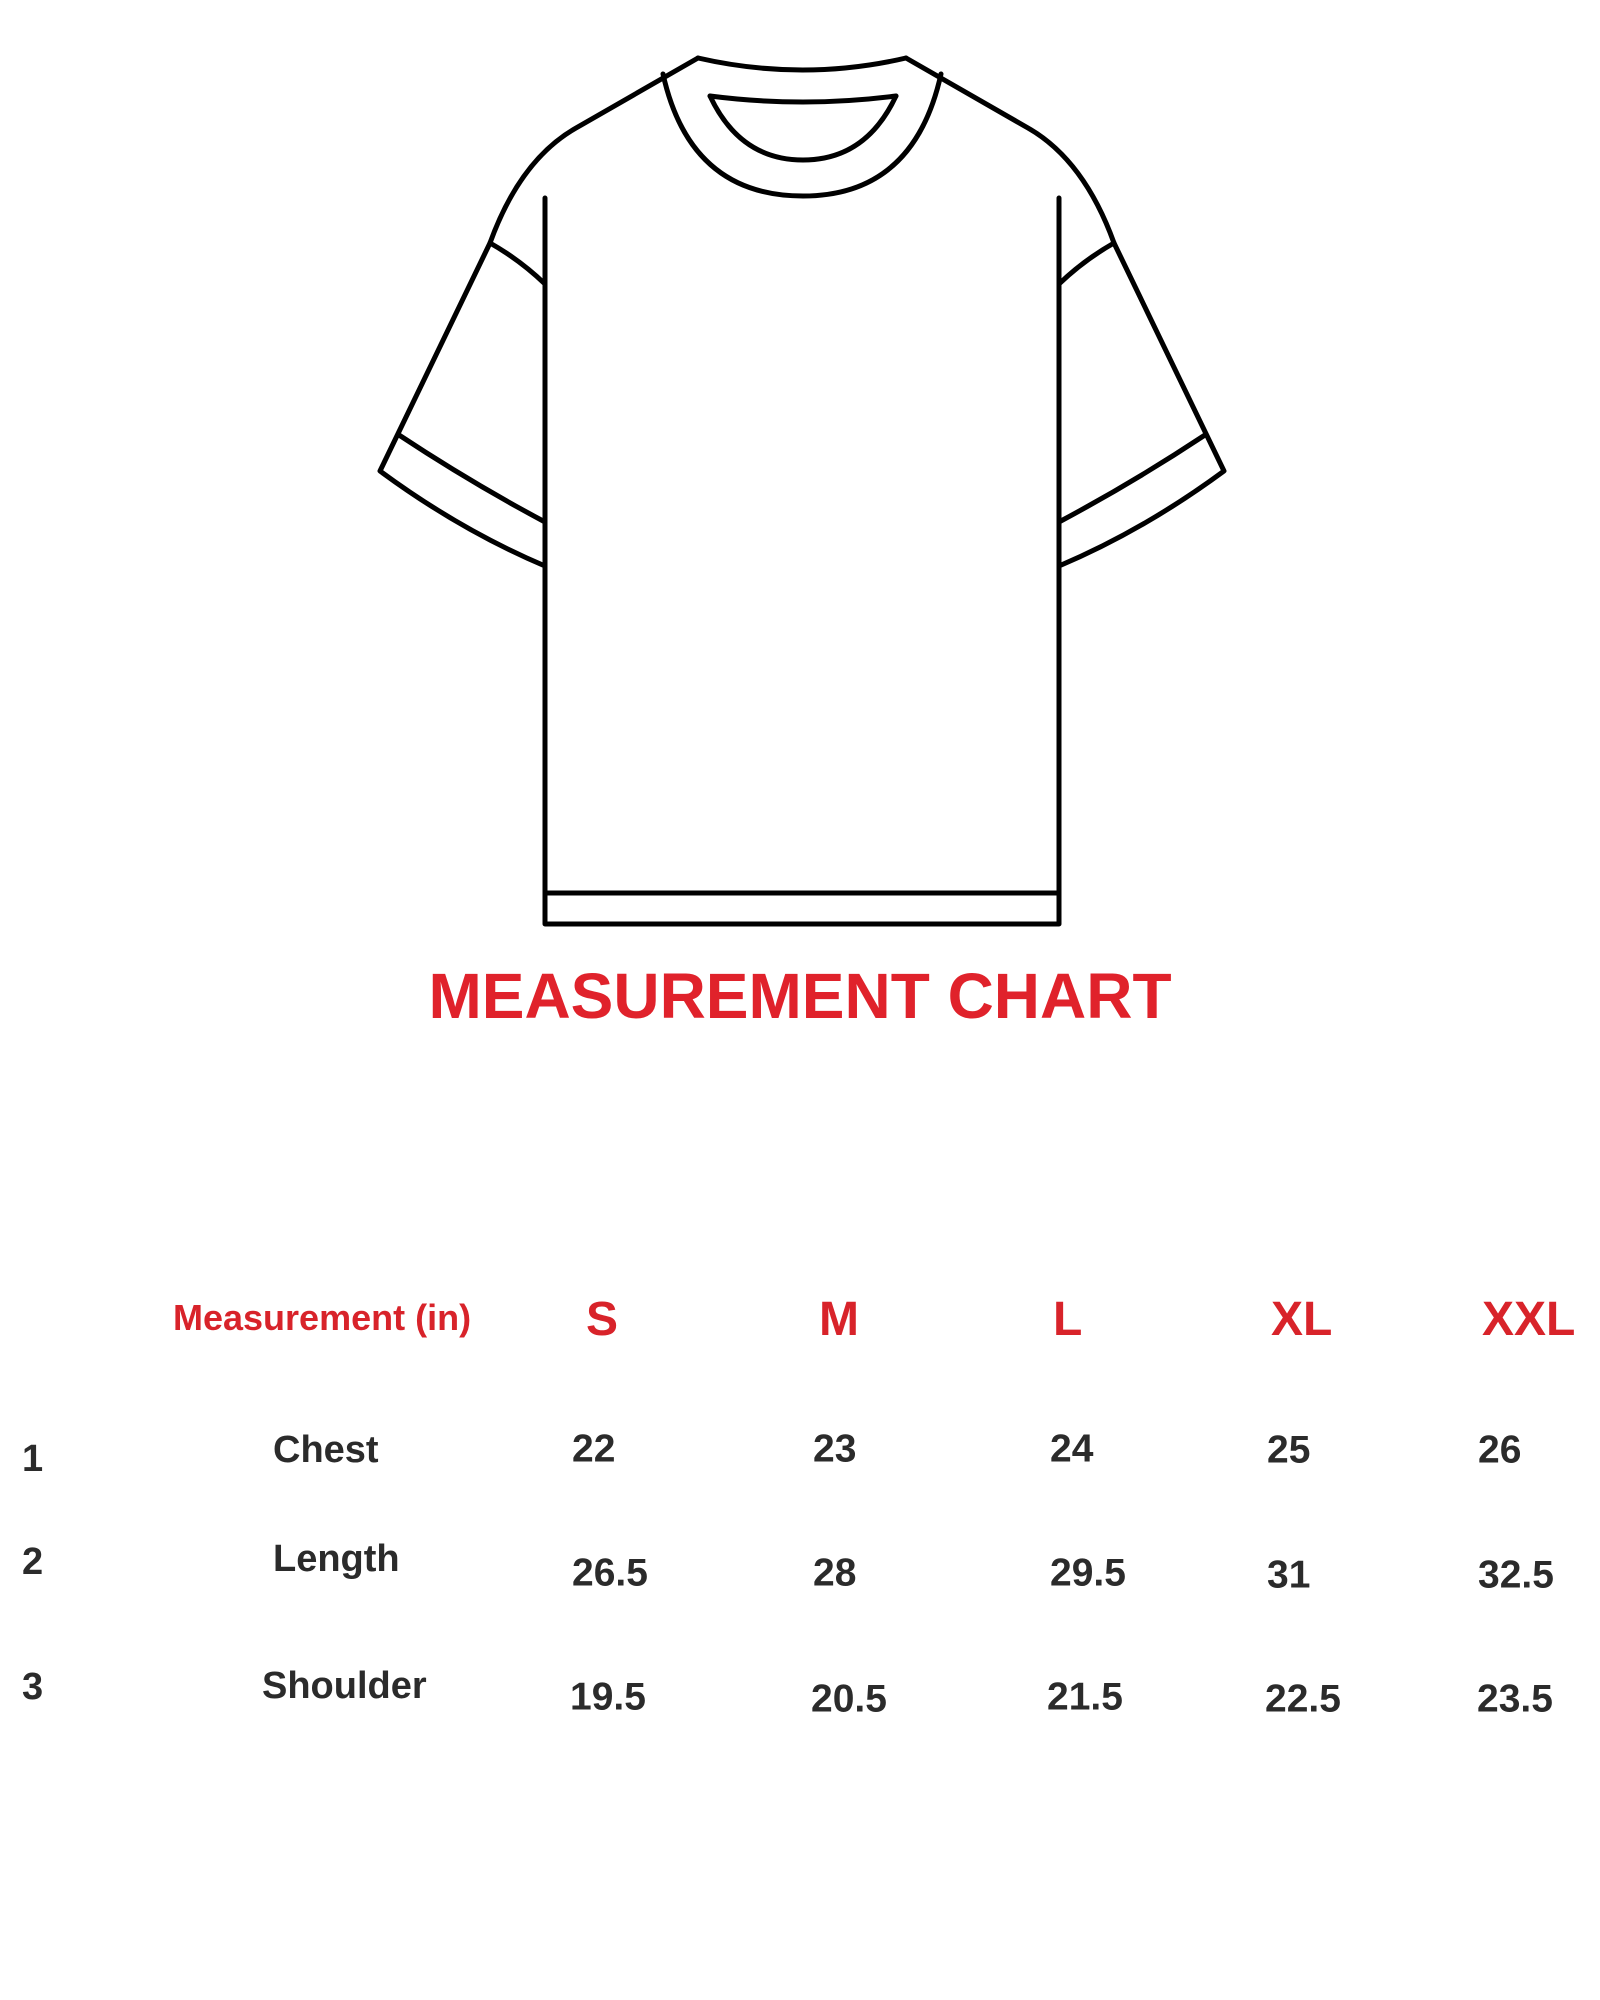  I want to click on table-cell: 24, so click(1072, 1449).